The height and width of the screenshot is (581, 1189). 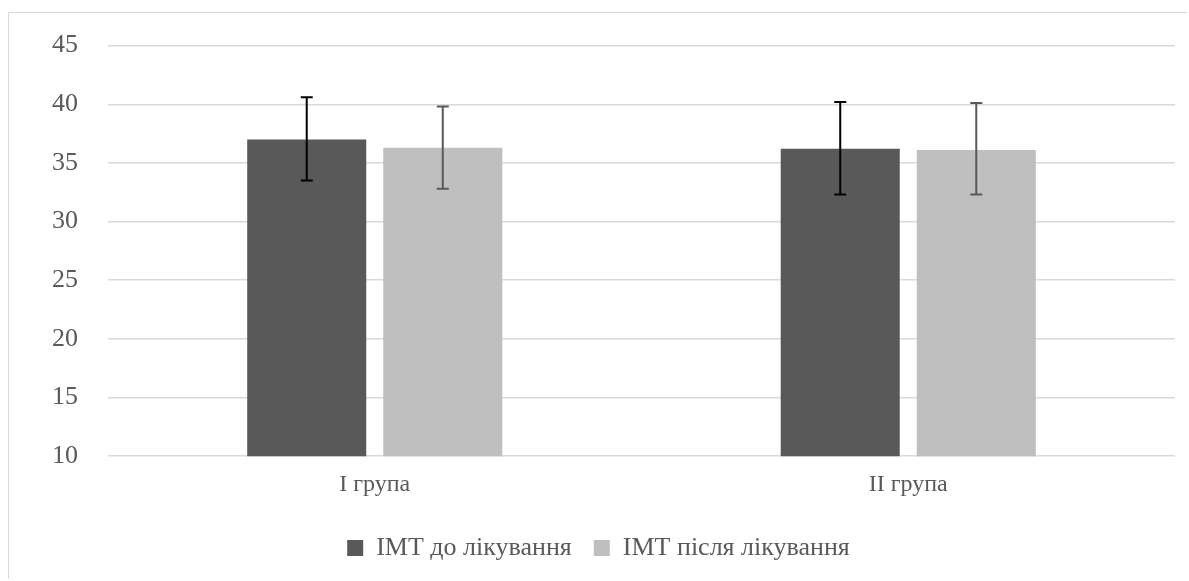 What do you see at coordinates (65, 455) in the screenshot?
I see `y-tick-label: 10` at bounding box center [65, 455].